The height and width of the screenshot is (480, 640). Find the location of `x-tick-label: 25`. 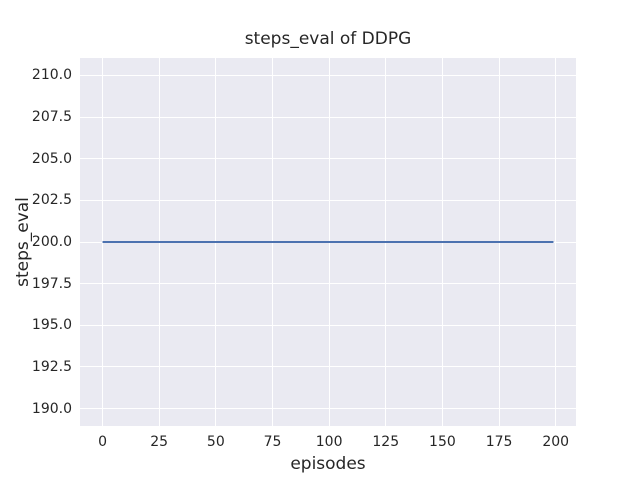

x-tick-label: 25 is located at coordinates (159, 442).